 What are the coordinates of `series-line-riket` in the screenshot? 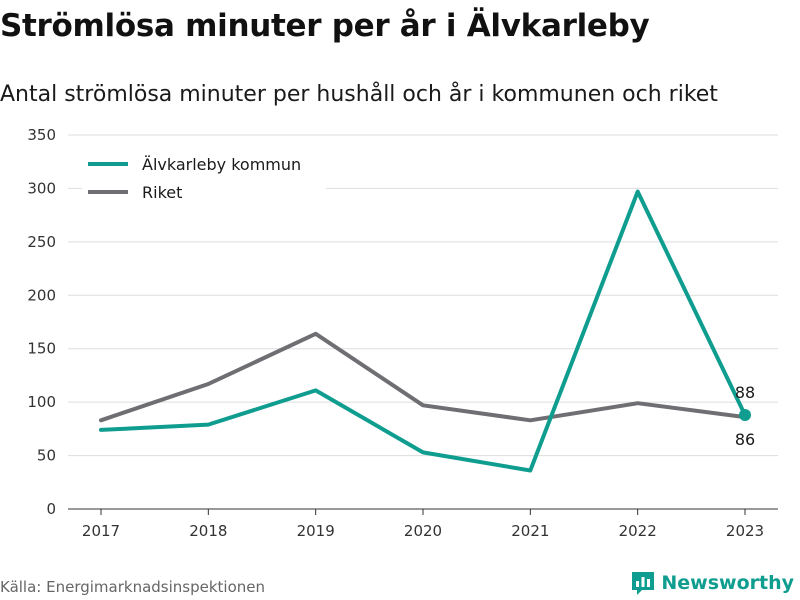 It's located at (423, 377).